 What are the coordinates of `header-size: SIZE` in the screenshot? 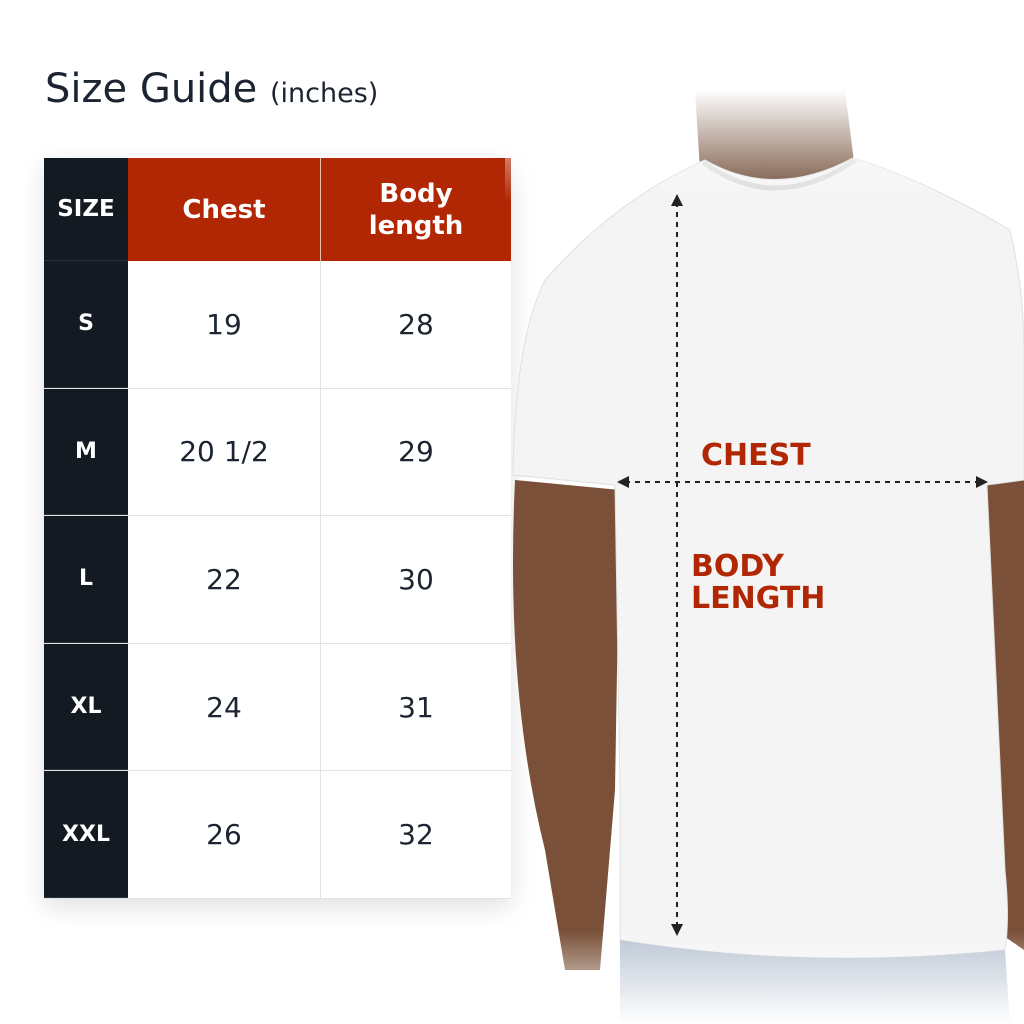 It's located at (86, 209).